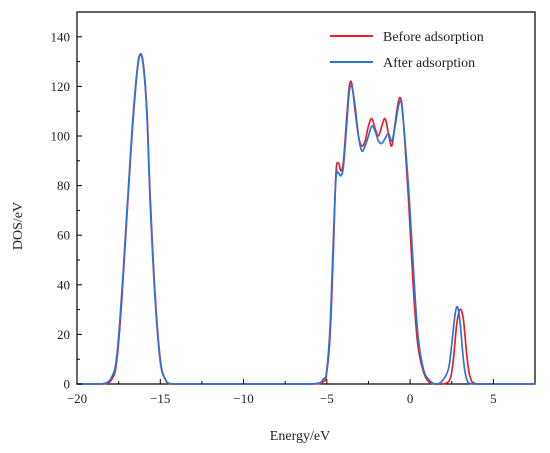 Image resolution: width=550 pixels, height=453 pixels. Describe the element at coordinates (410, 398) in the screenshot. I see `x-tick-label: 0` at that location.